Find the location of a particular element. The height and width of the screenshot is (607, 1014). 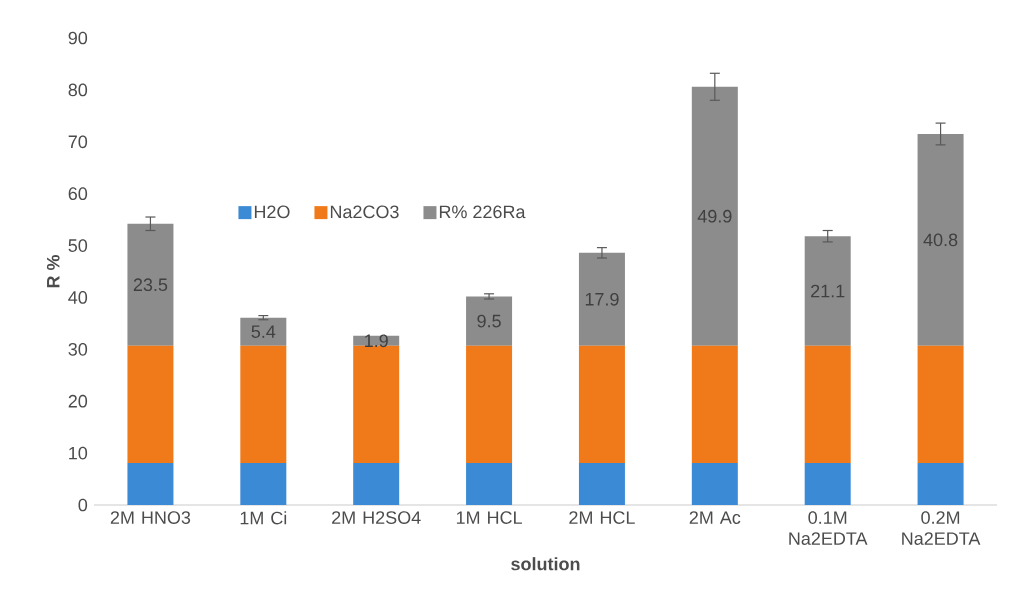

x-tick-label: 0.2M Na2EDTA is located at coordinates (941, 528).